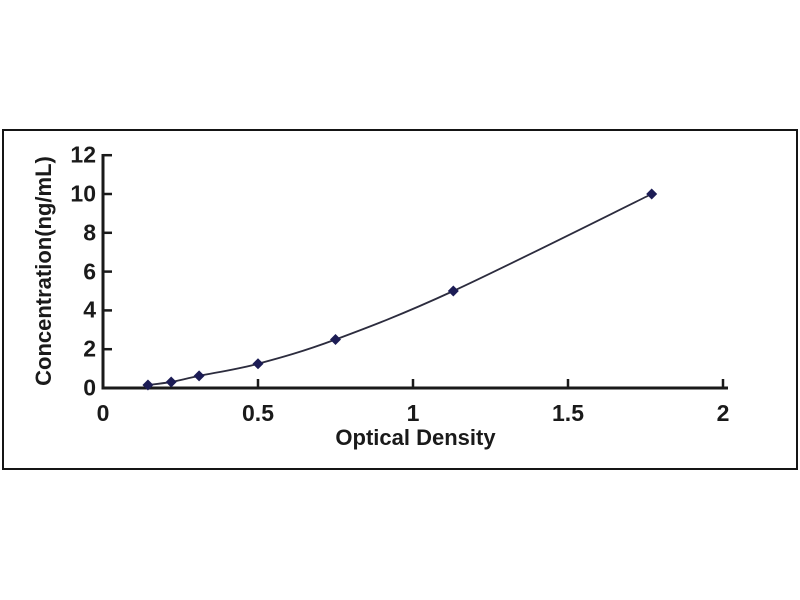 Image resolution: width=800 pixels, height=600 pixels. I want to click on y-tick-label: 4, so click(89, 309).